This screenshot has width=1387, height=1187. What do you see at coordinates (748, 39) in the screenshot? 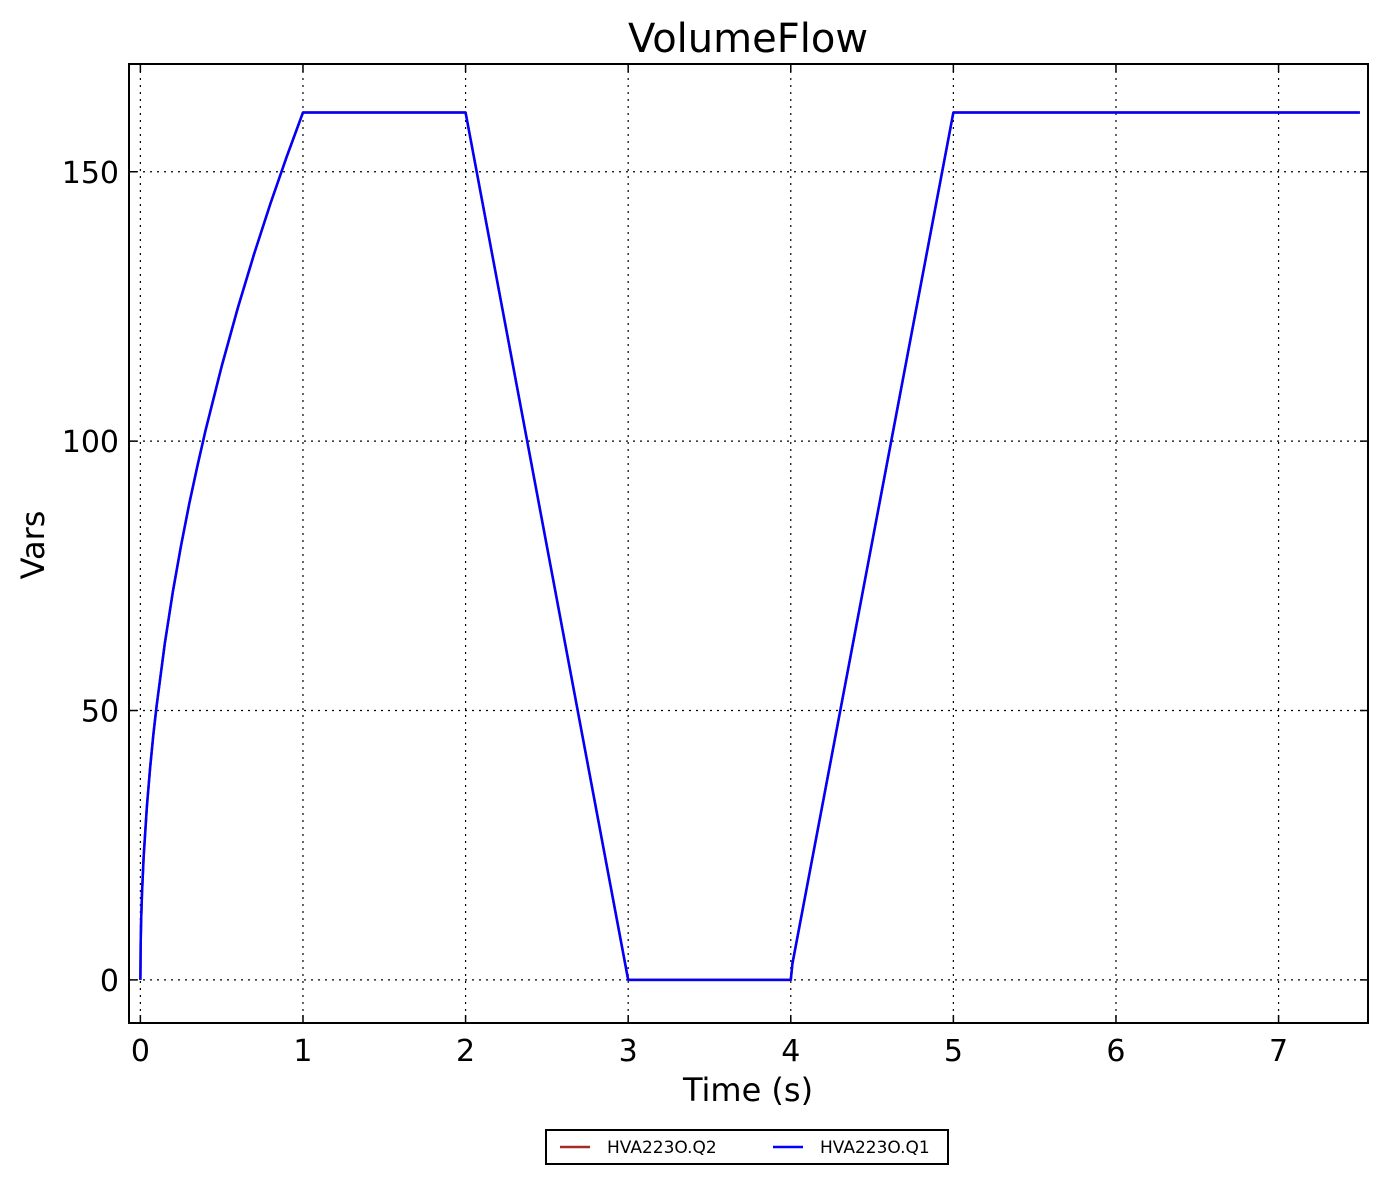
I see `chart-title: VolumeFlow` at bounding box center [748, 39].